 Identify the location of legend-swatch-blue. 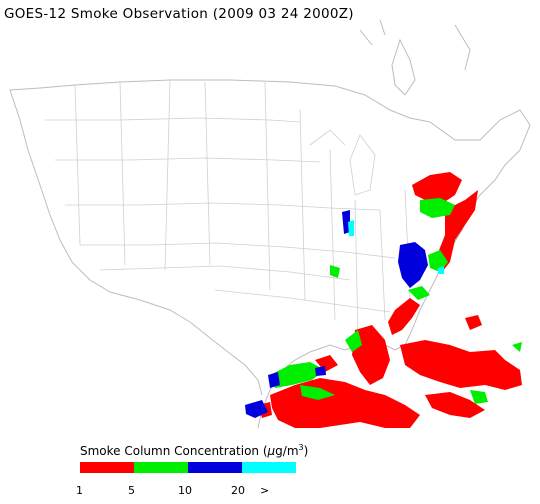
(215, 467).